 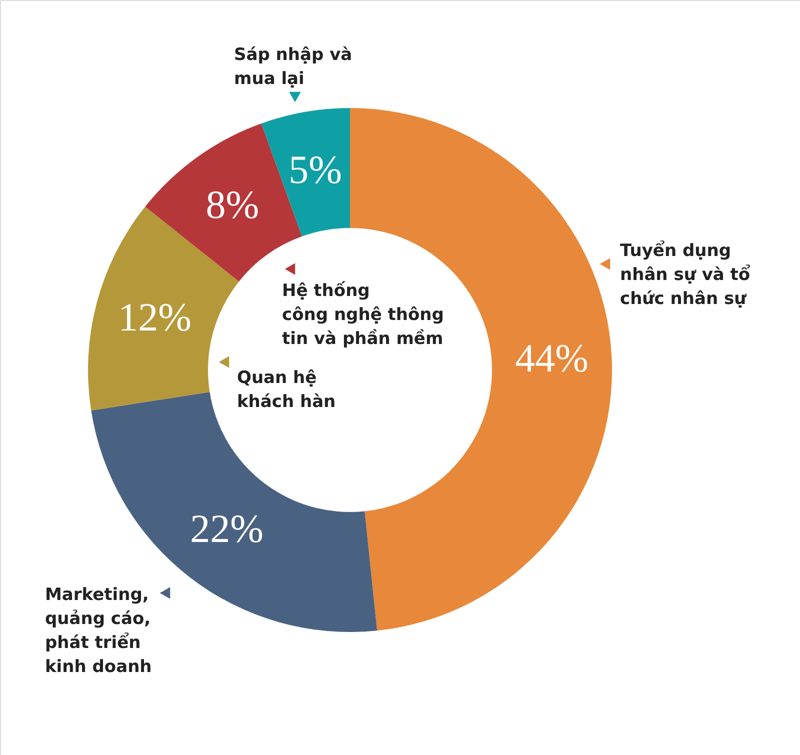 What do you see at coordinates (155, 317) in the screenshot?
I see `data-label: 12%` at bounding box center [155, 317].